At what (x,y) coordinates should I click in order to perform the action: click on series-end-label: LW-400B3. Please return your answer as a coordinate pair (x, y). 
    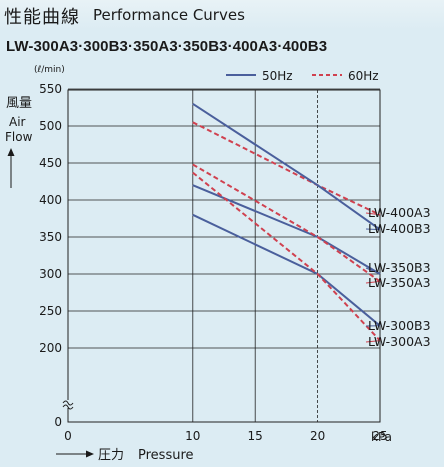
    Looking at the image, I should click on (399, 228).